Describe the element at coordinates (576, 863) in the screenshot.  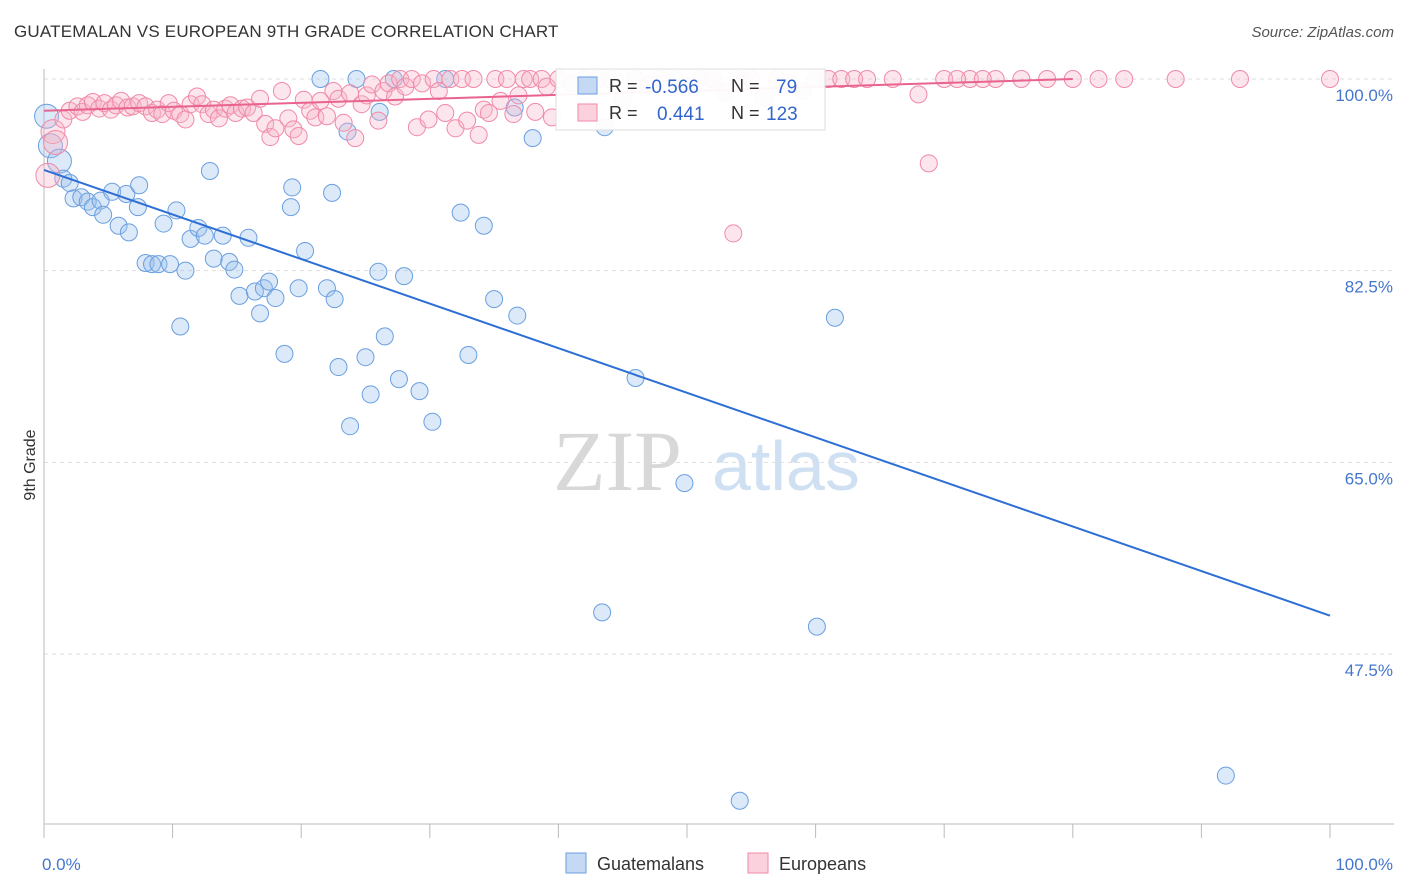
I see `bottom-legend-swatch-guatemalans` at that location.